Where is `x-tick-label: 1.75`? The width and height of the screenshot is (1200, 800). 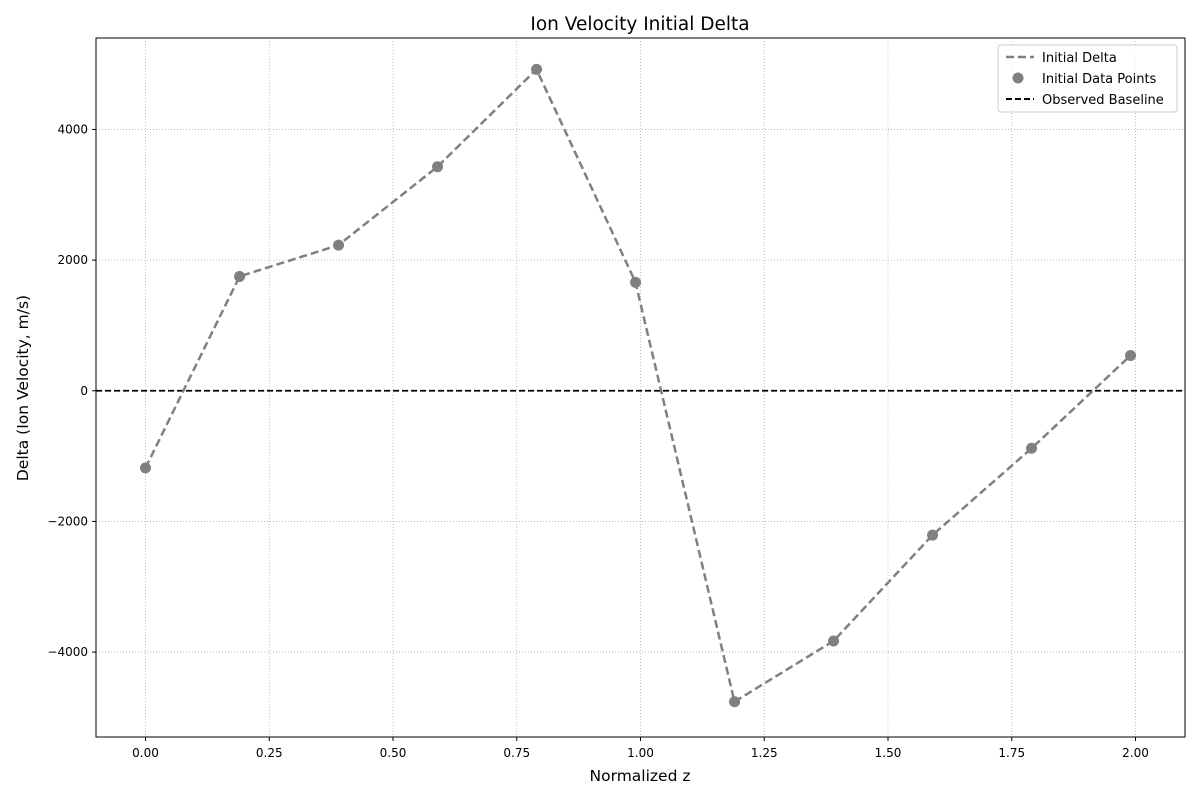
x-tick-label: 1.75 is located at coordinates (1011, 753).